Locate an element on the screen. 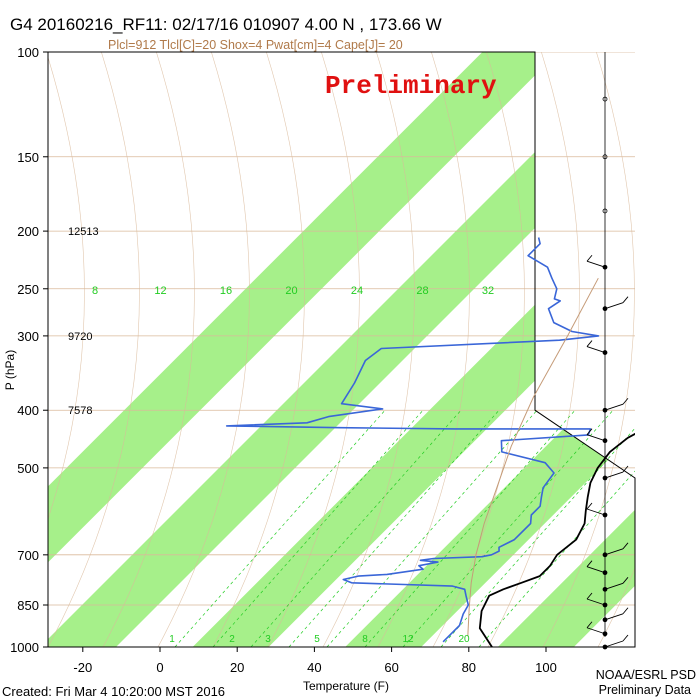 The height and width of the screenshot is (700, 700). mixing-ratio-bottom-label: 8 is located at coordinates (365, 639).